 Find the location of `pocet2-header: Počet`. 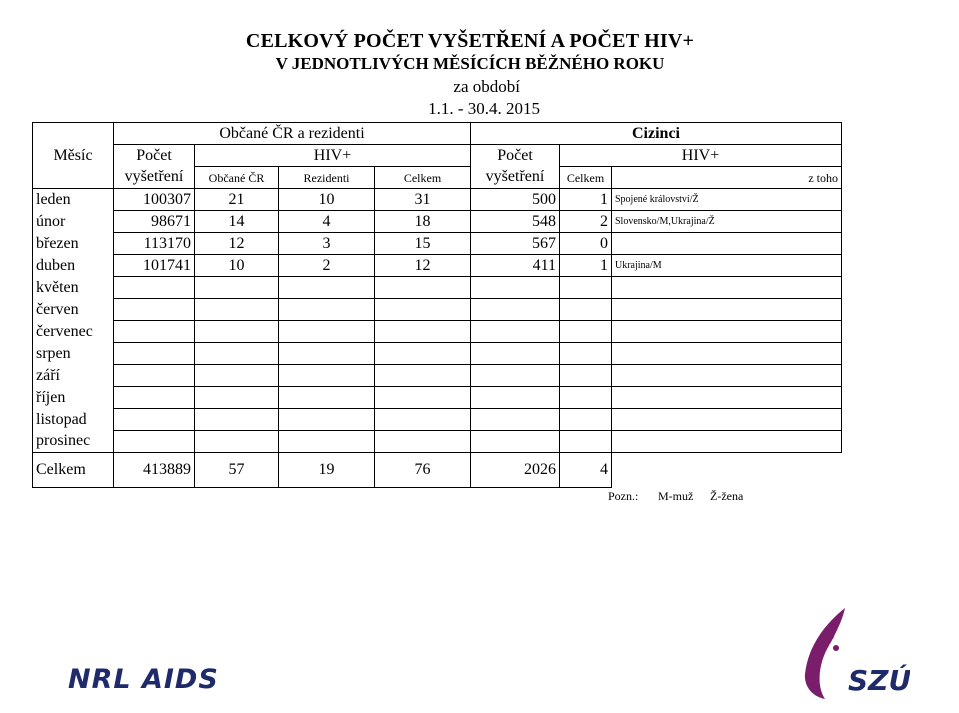

pocet2-header: Počet is located at coordinates (515, 155).